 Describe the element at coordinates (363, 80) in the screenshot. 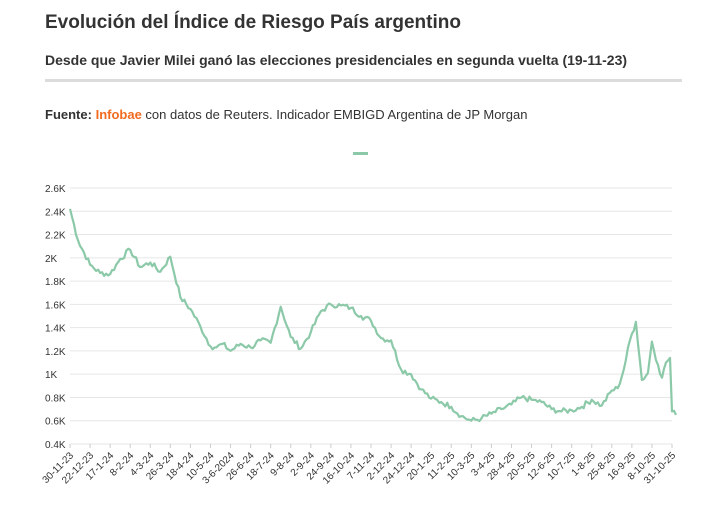

I see `header-divider` at that location.